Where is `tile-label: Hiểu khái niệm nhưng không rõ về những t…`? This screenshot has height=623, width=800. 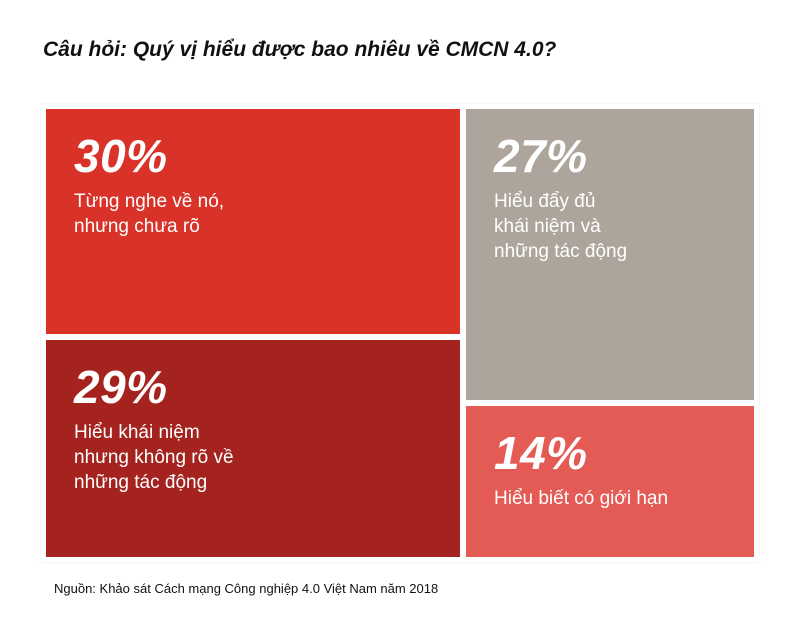 tile-label: Hiểu khái niệm nhưng không rõ về những t… is located at coordinates (154, 457).